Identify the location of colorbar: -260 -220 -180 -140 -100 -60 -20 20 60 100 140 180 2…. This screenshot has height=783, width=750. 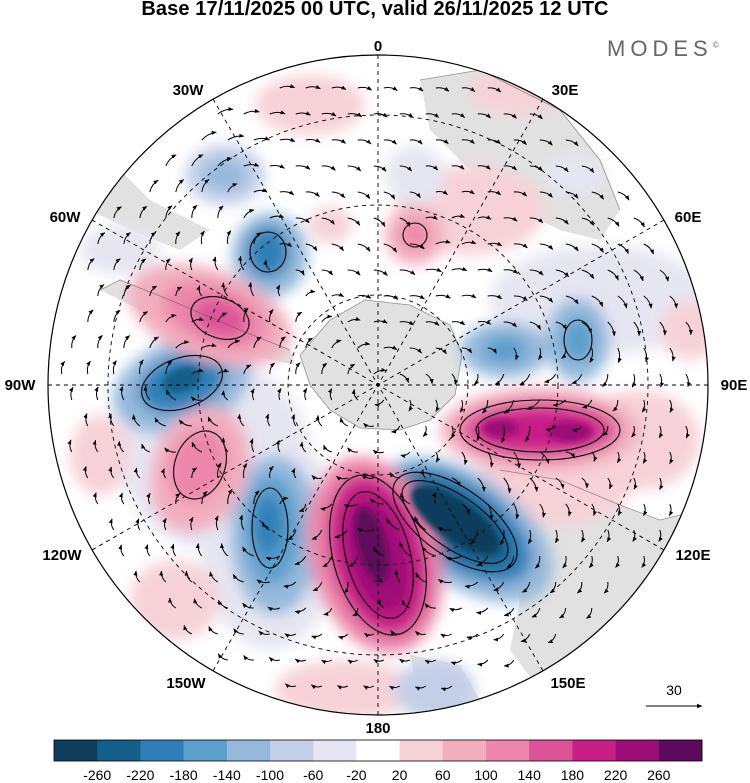
(378, 761).